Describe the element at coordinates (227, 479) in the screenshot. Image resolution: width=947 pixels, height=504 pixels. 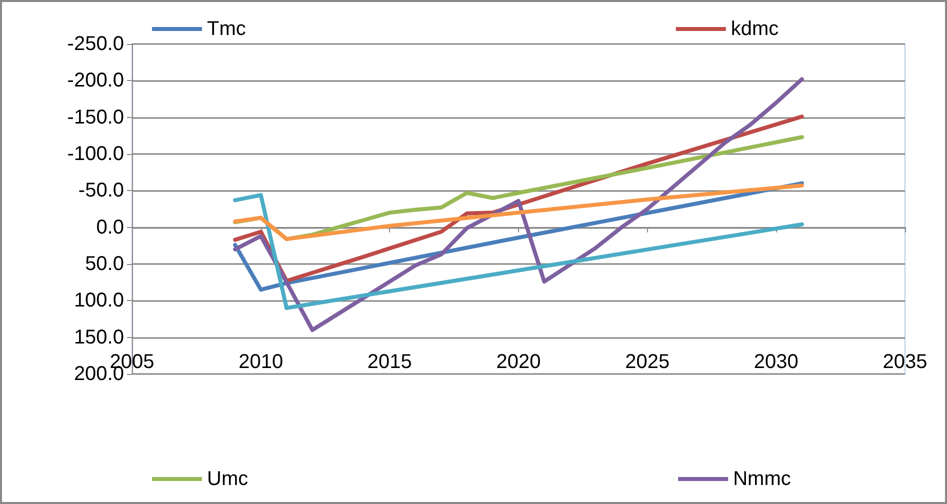
I see `legend-label: Umc` at that location.